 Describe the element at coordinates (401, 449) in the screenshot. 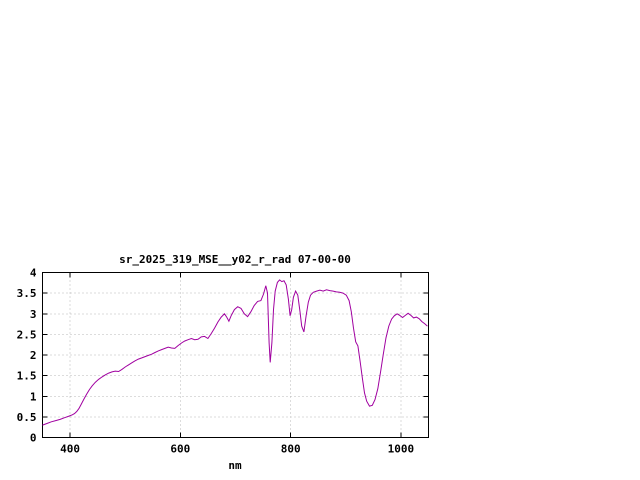

I see `x-tick-label: 1000` at that location.